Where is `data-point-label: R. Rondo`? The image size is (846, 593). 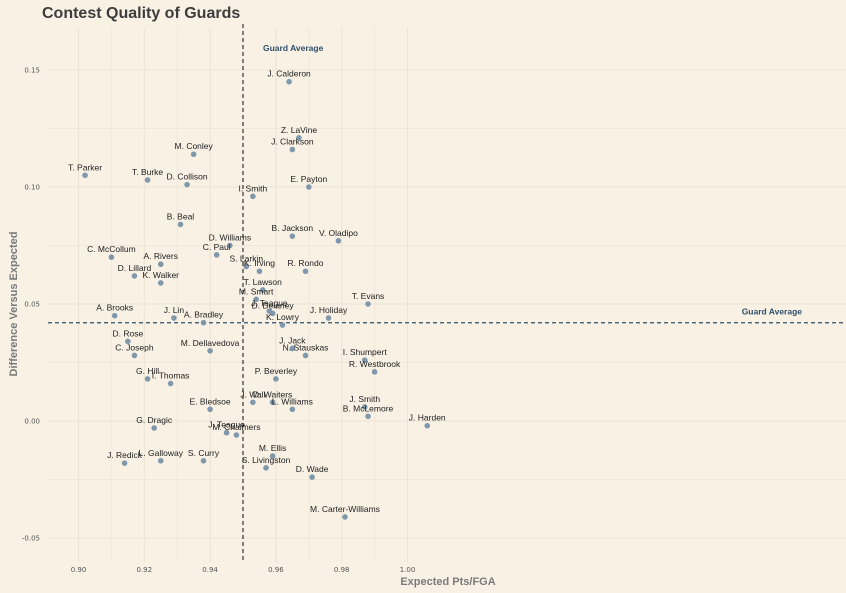 data-point-label: R. Rondo is located at coordinates (306, 263).